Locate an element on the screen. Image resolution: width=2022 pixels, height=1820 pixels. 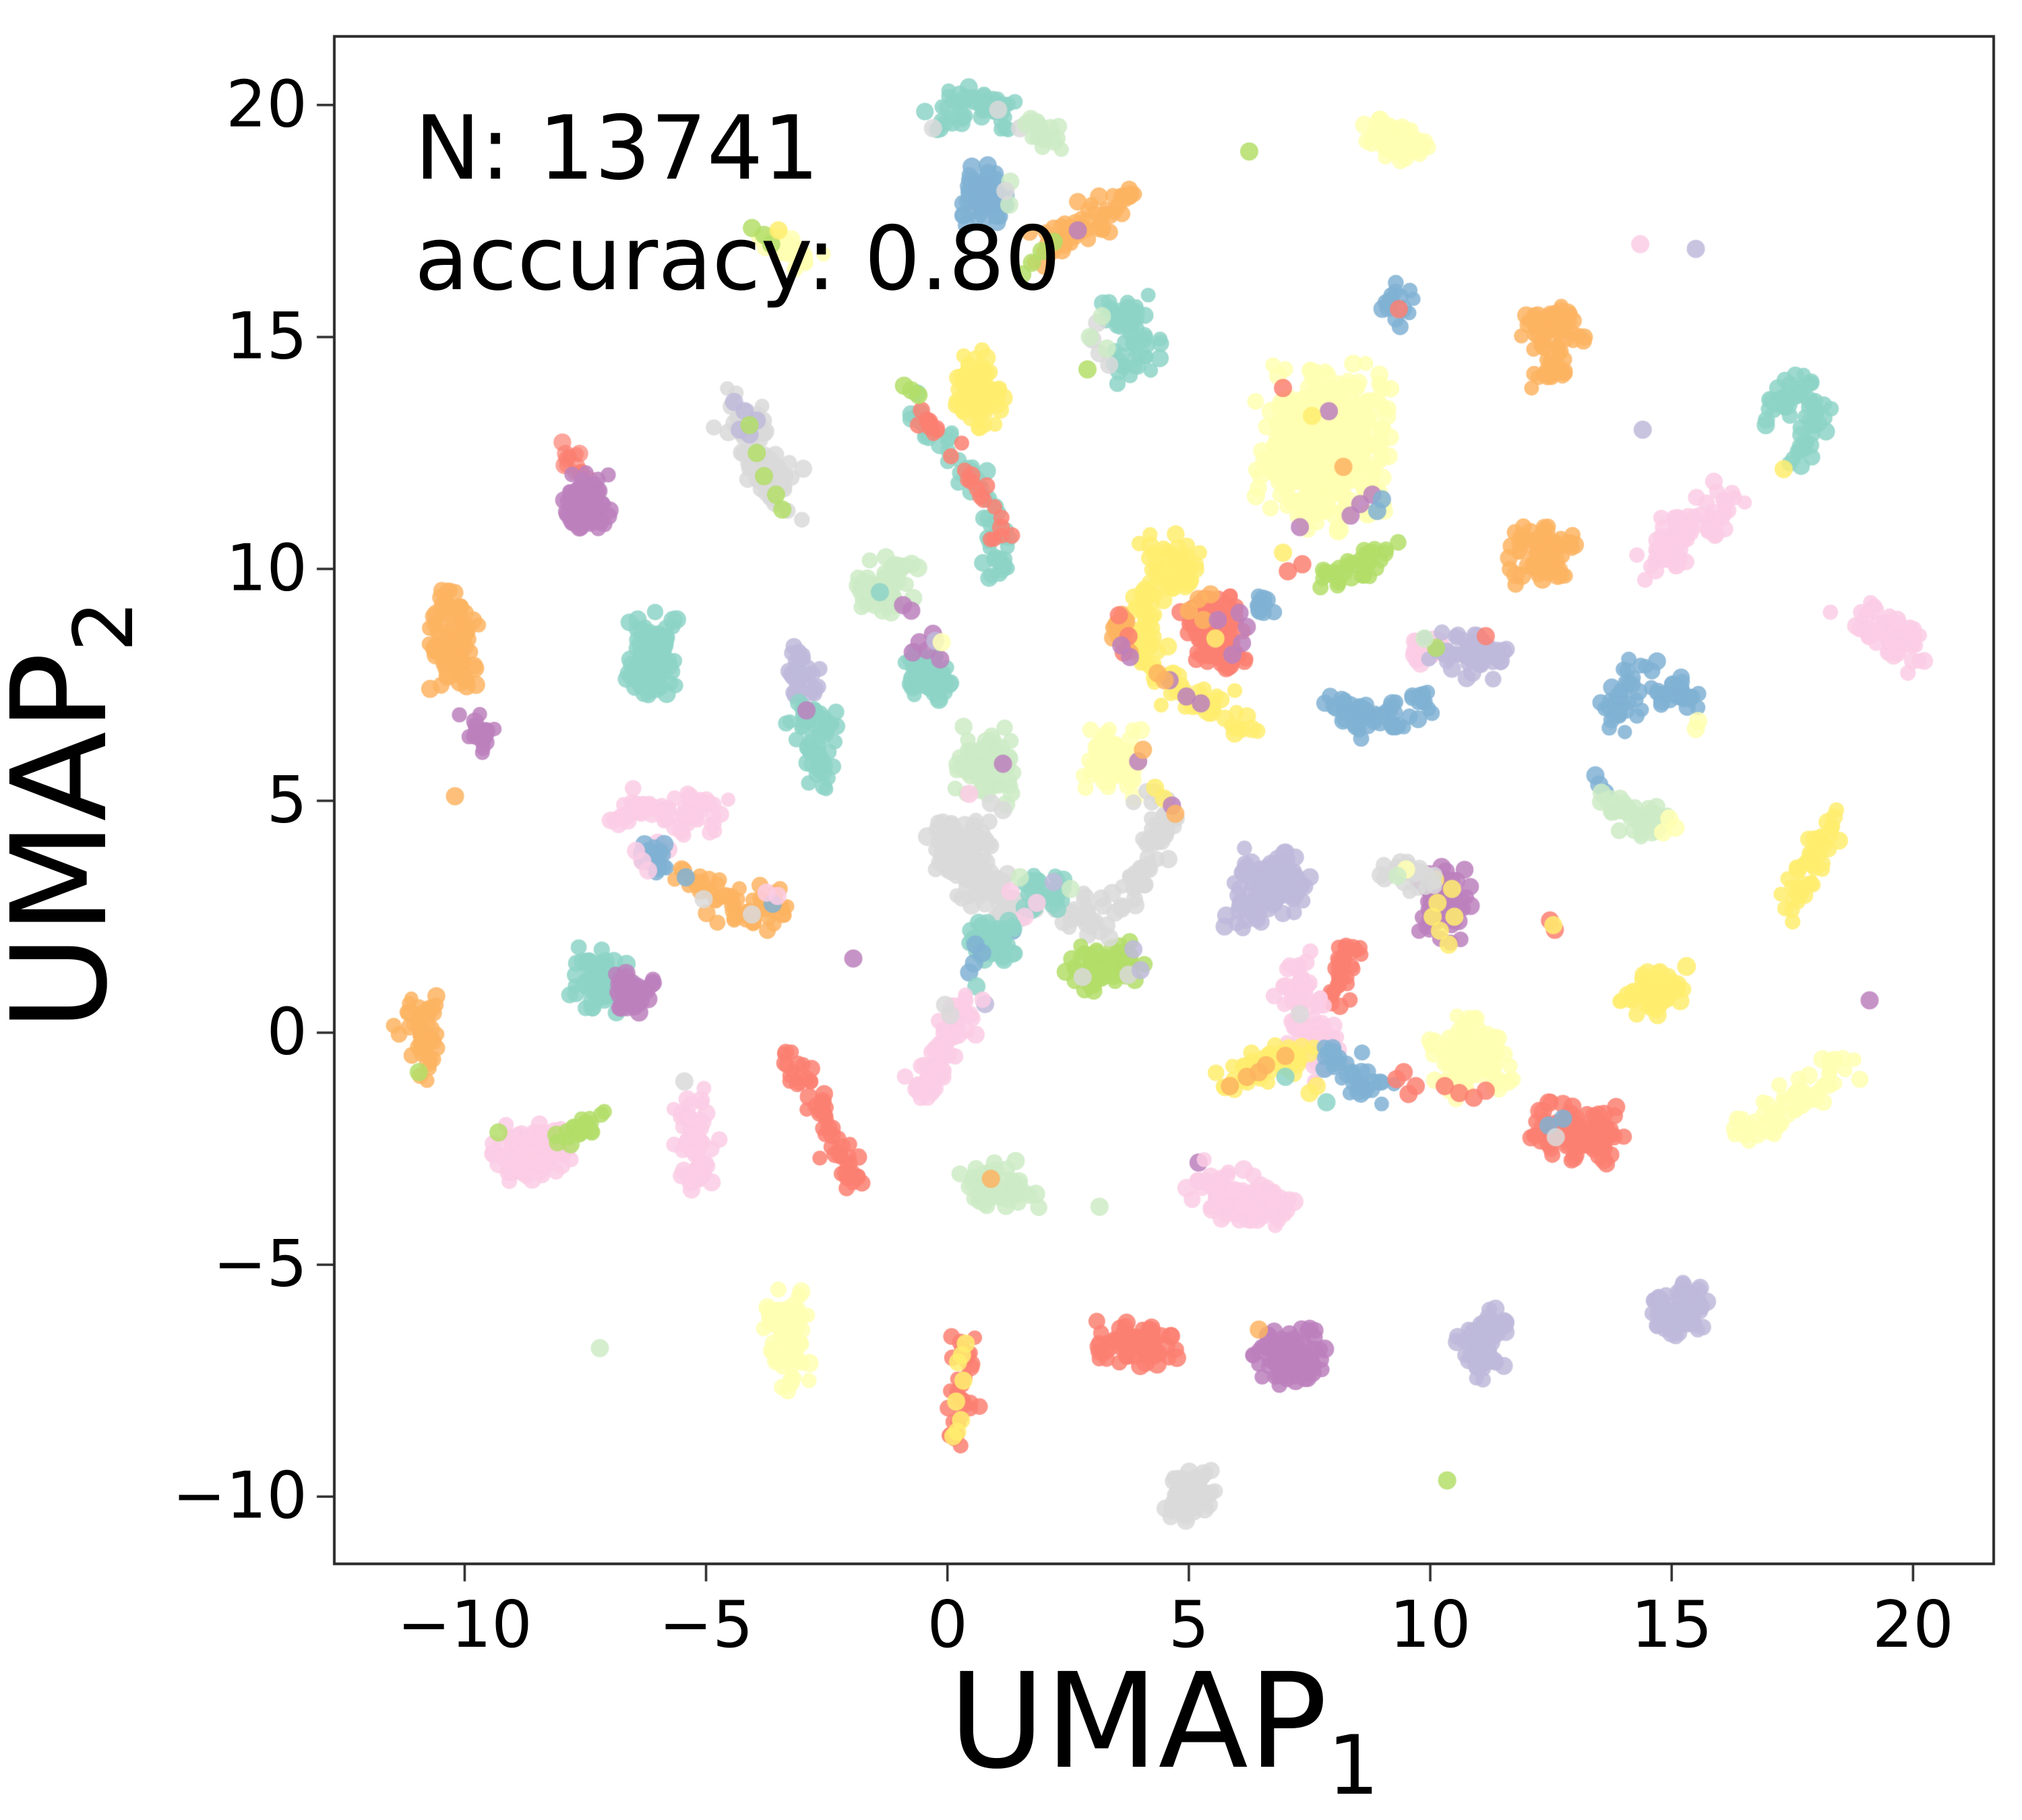
x-tick-label: 5 is located at coordinates (1189, 1625).